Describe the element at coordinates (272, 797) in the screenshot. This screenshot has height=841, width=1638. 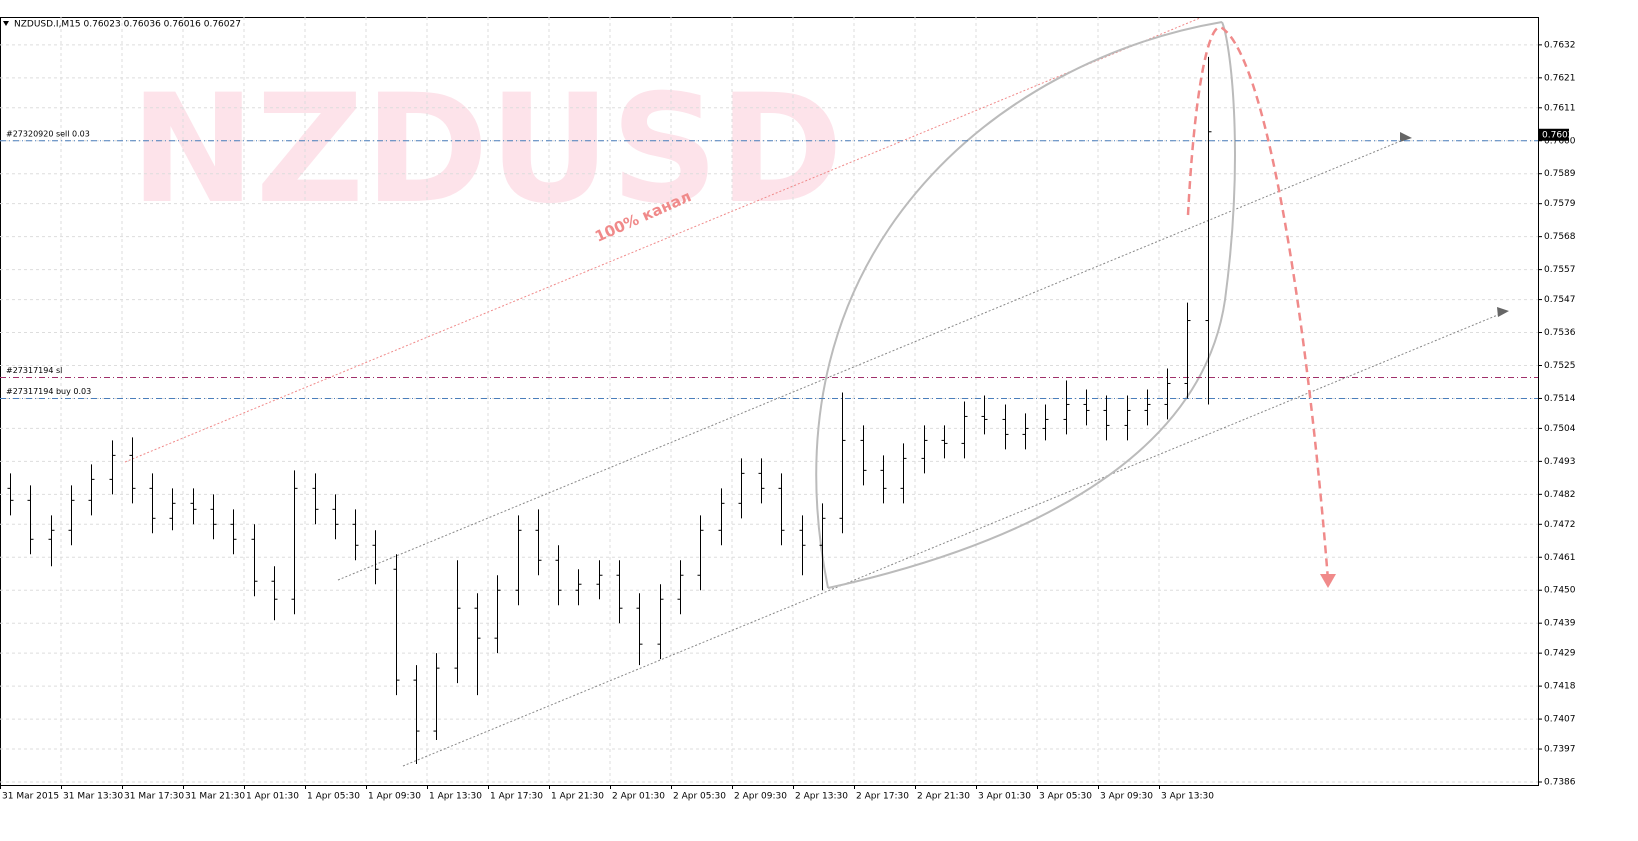
I see `x-tick-label: 1 Apr 01:30` at that location.